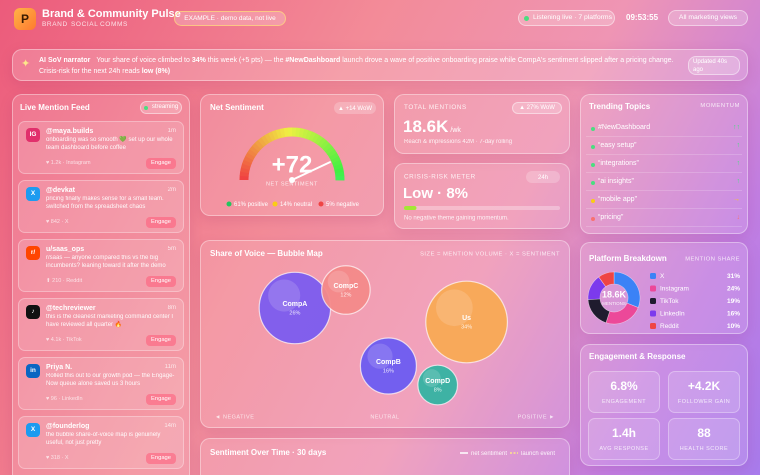 The height and width of the screenshot is (475, 760). I want to click on topics-title: Trending Topics, so click(620, 106).